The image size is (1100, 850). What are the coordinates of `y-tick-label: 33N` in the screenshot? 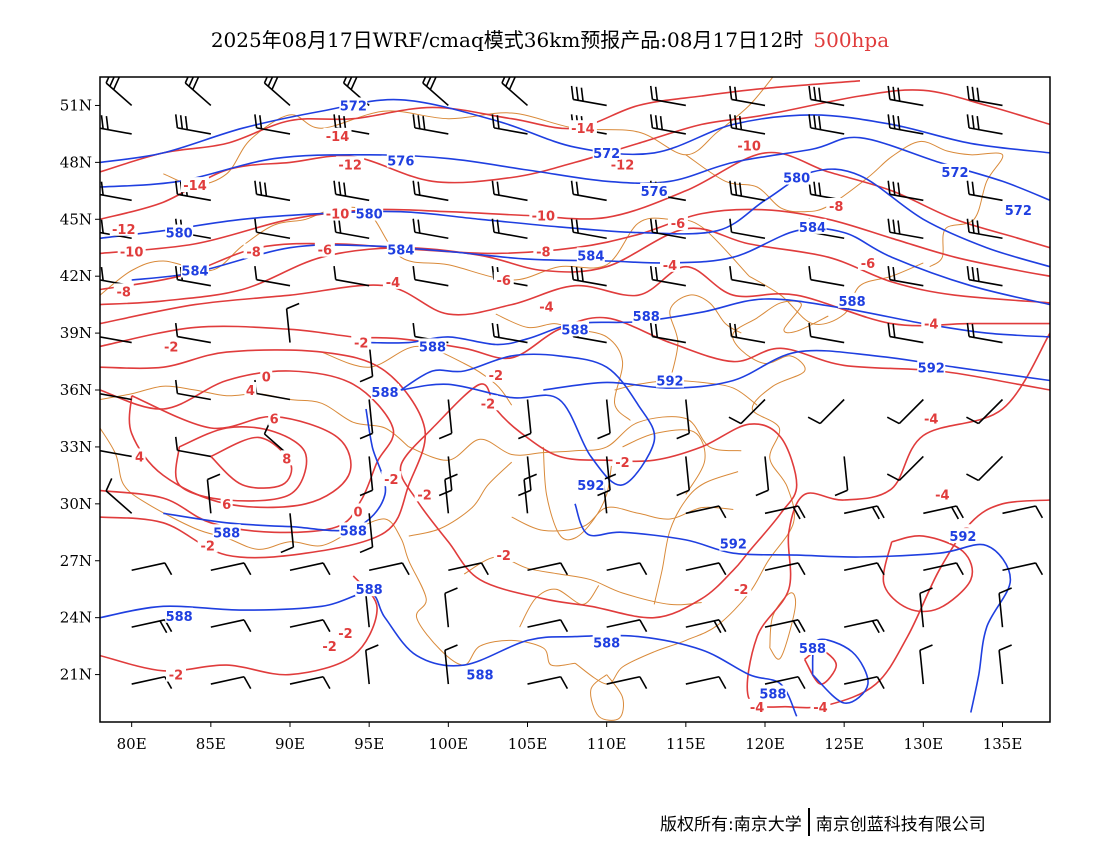 It's located at (76, 447).